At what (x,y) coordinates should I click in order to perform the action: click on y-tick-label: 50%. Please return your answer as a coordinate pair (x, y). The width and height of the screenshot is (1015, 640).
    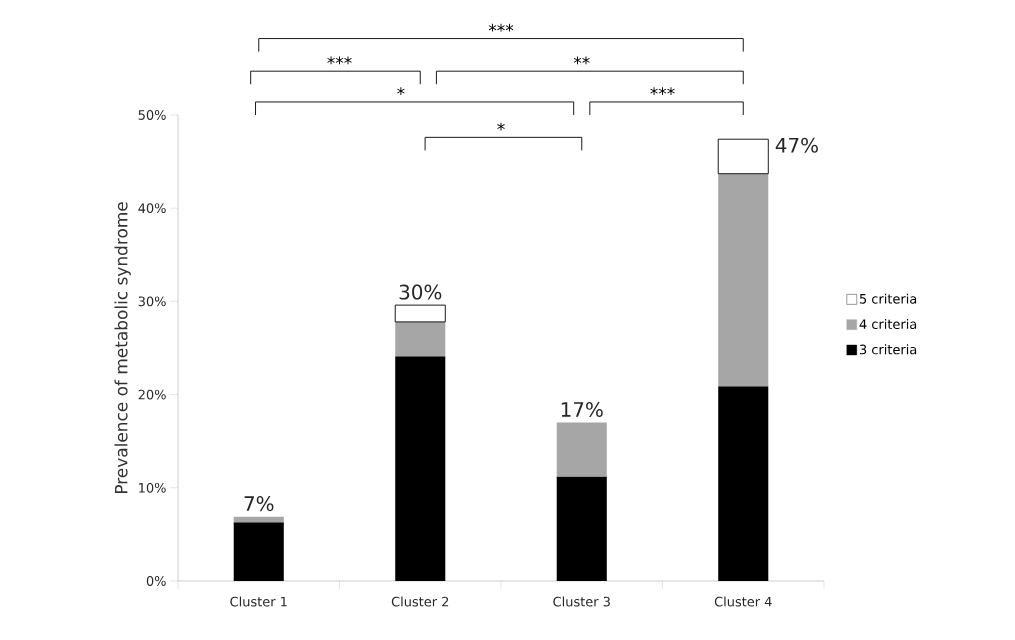
    Looking at the image, I should click on (152, 115).